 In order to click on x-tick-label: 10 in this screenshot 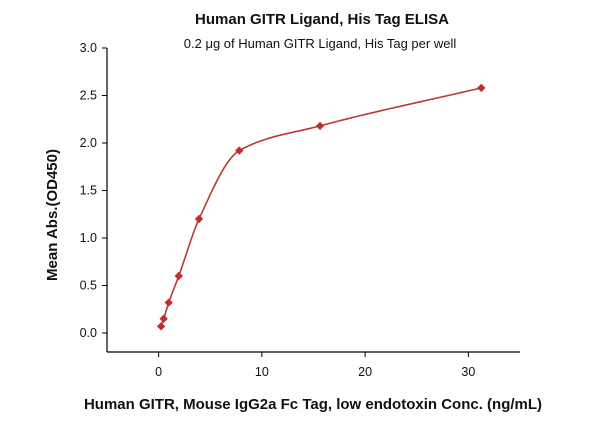, I will do `click(262, 372)`.